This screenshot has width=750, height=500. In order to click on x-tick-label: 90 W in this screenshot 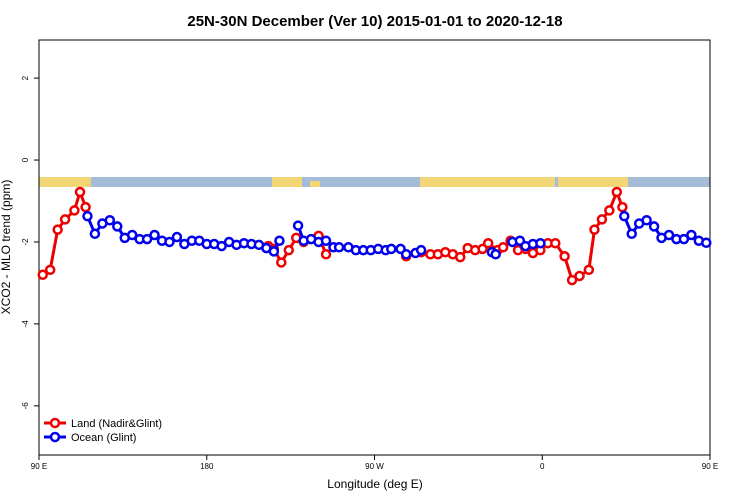, I will do `click(374, 466)`.